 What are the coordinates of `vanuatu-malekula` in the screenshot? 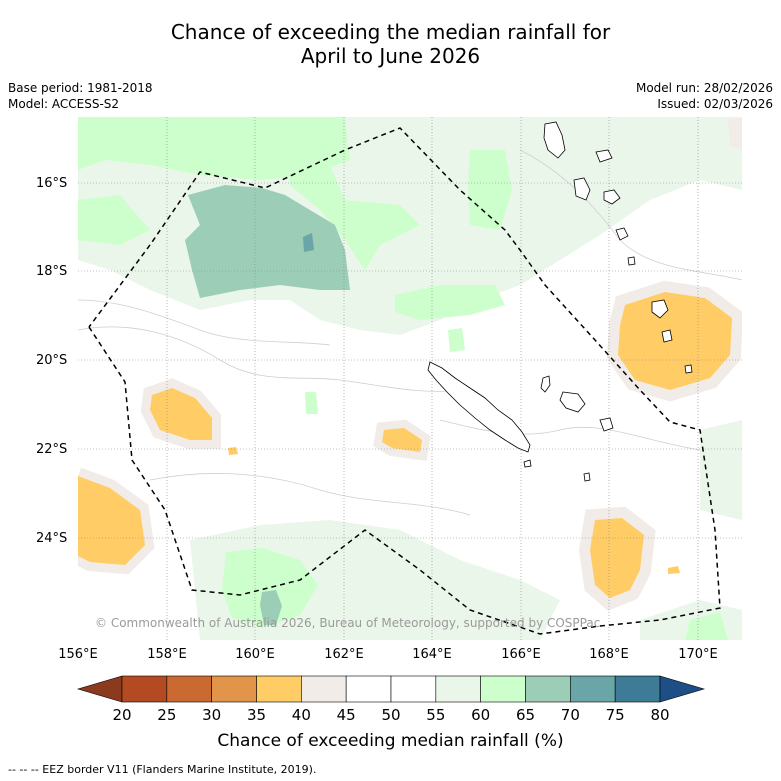 It's located at (582, 189).